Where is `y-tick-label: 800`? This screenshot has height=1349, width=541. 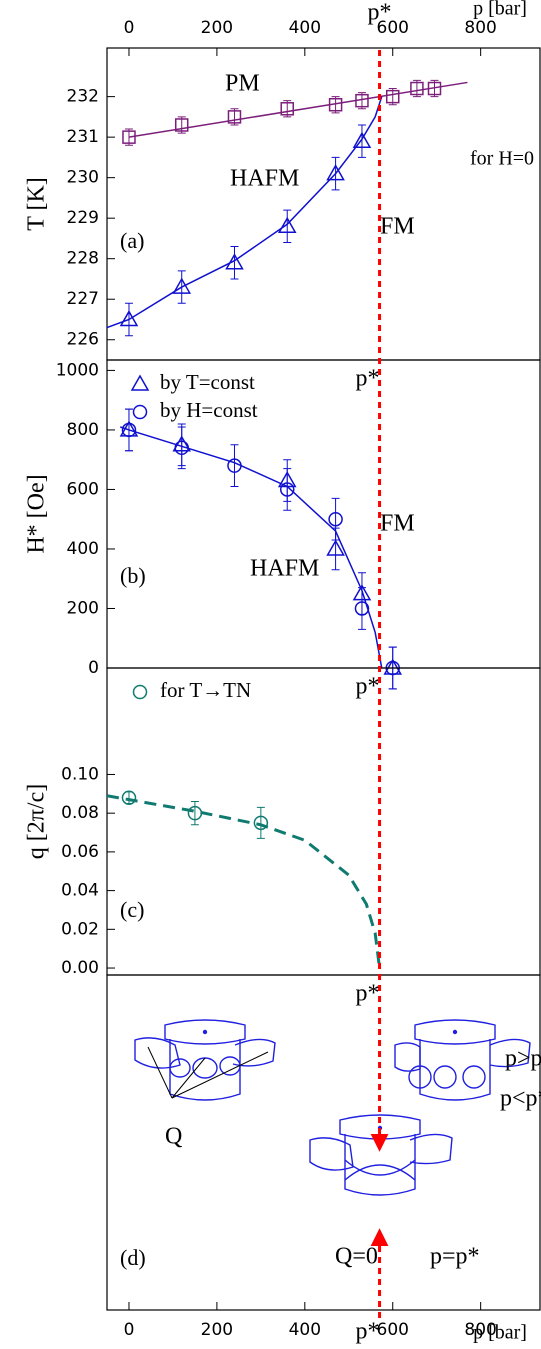
y-tick-label: 800 is located at coordinates (83, 430).